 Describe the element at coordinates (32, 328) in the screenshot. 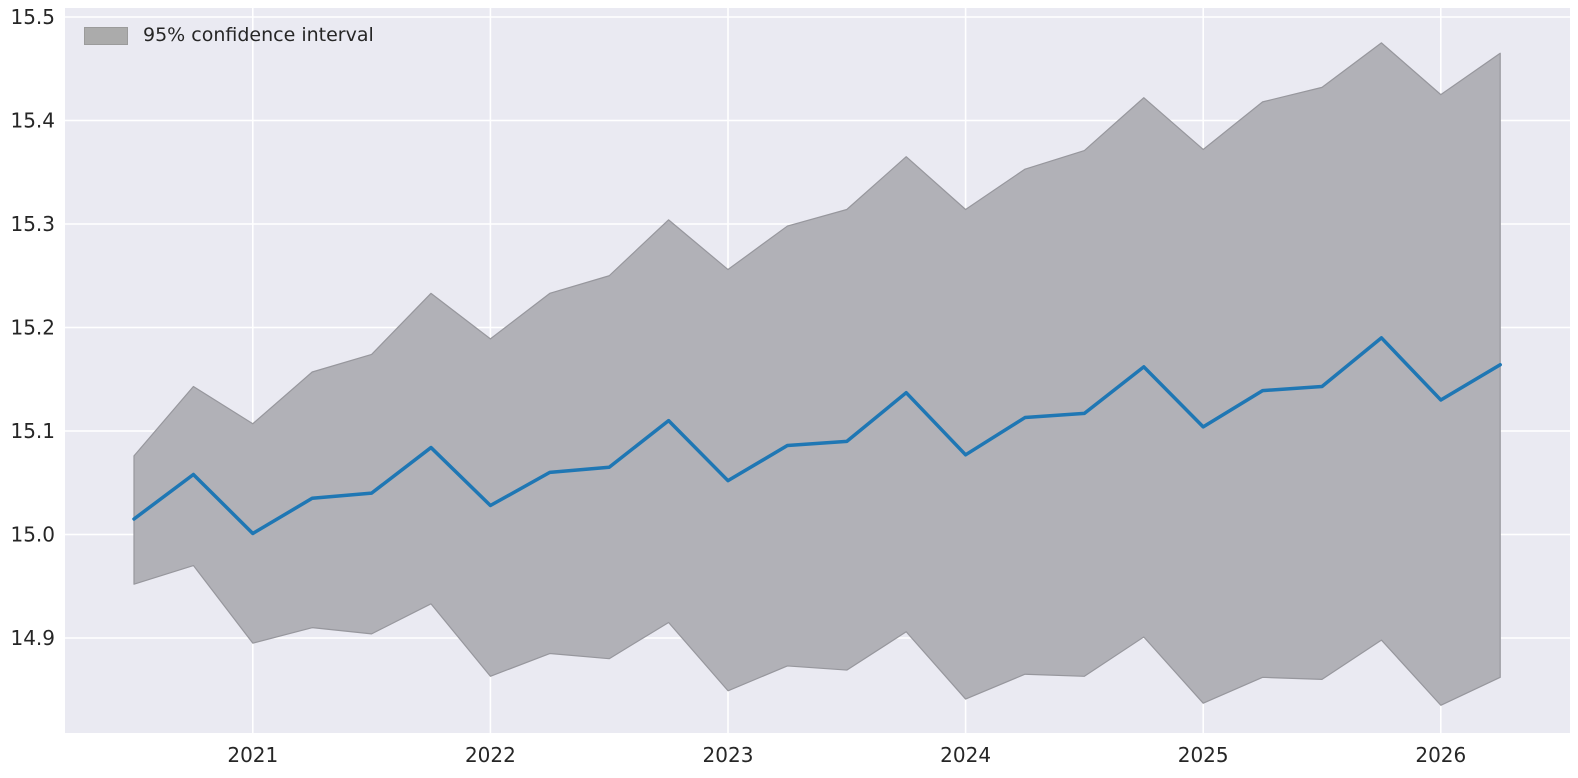

I see `y-tick-label: 15.2` at that location.